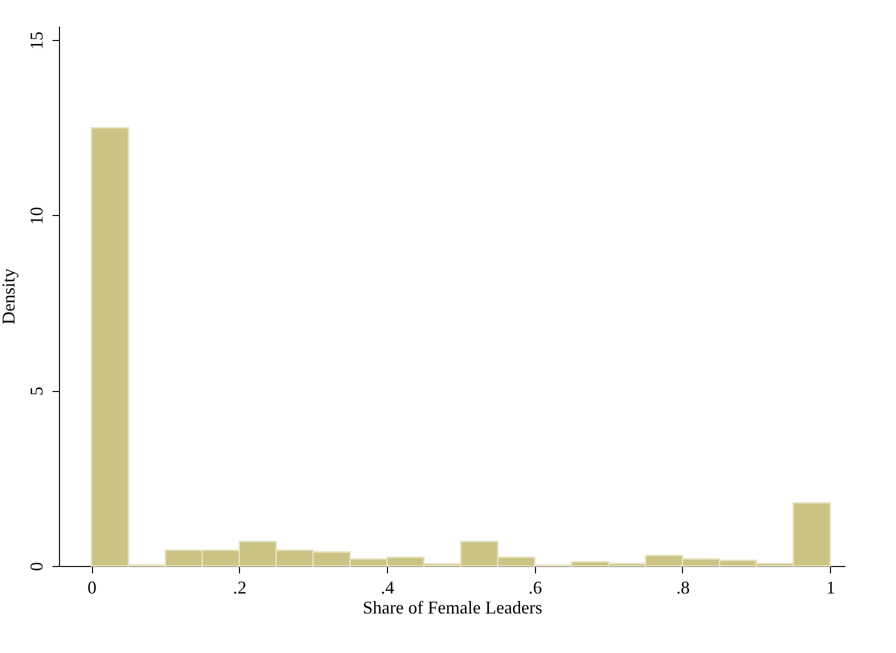  I want to click on x-tick-label: 0, so click(92, 588).